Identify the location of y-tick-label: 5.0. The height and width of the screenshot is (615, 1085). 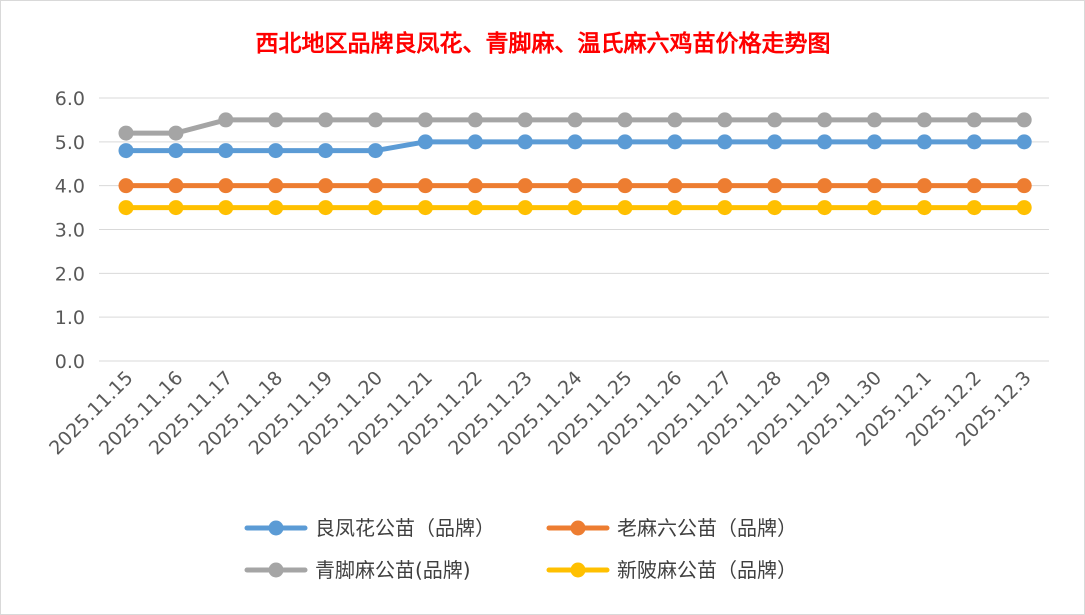
(70, 143).